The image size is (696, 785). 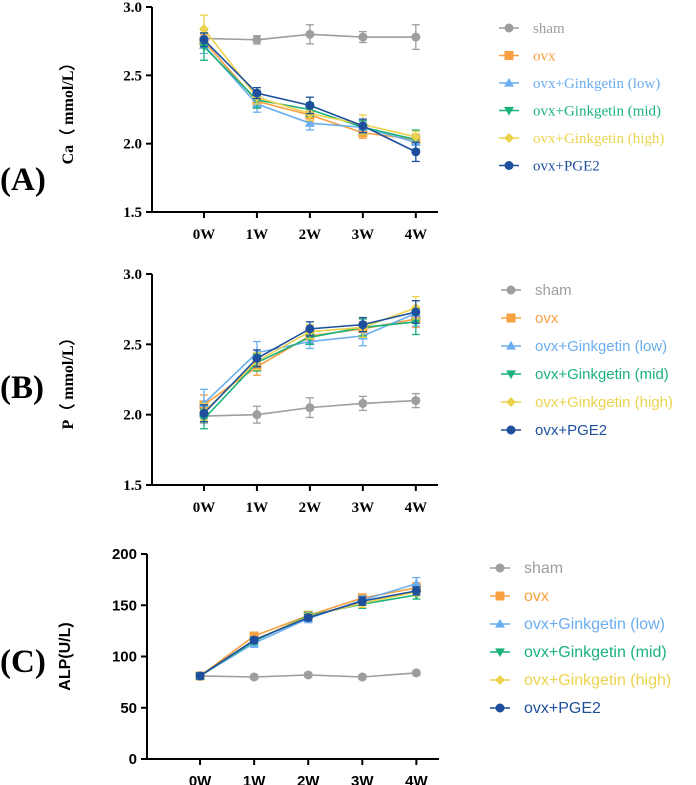 I want to click on panel-label: (A), so click(x=23, y=180).